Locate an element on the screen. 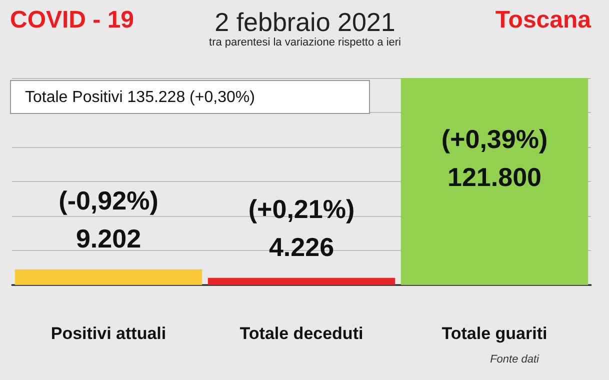  source-note: Fonte dati is located at coordinates (515, 360).